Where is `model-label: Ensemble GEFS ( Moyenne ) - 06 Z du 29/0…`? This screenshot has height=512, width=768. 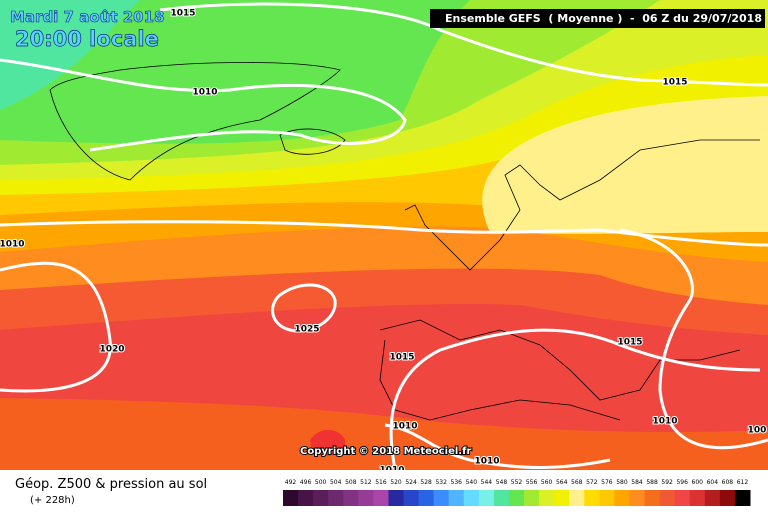
model-label: Ensemble GEFS ( Moyenne ) - 06 Z du 29/0… is located at coordinates (603, 18).